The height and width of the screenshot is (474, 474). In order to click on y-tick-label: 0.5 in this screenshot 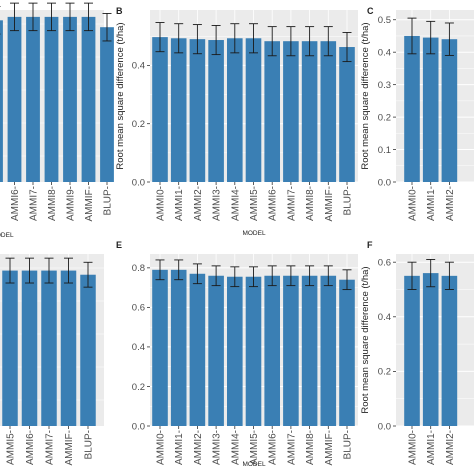, I will do `click(384, 20)`.